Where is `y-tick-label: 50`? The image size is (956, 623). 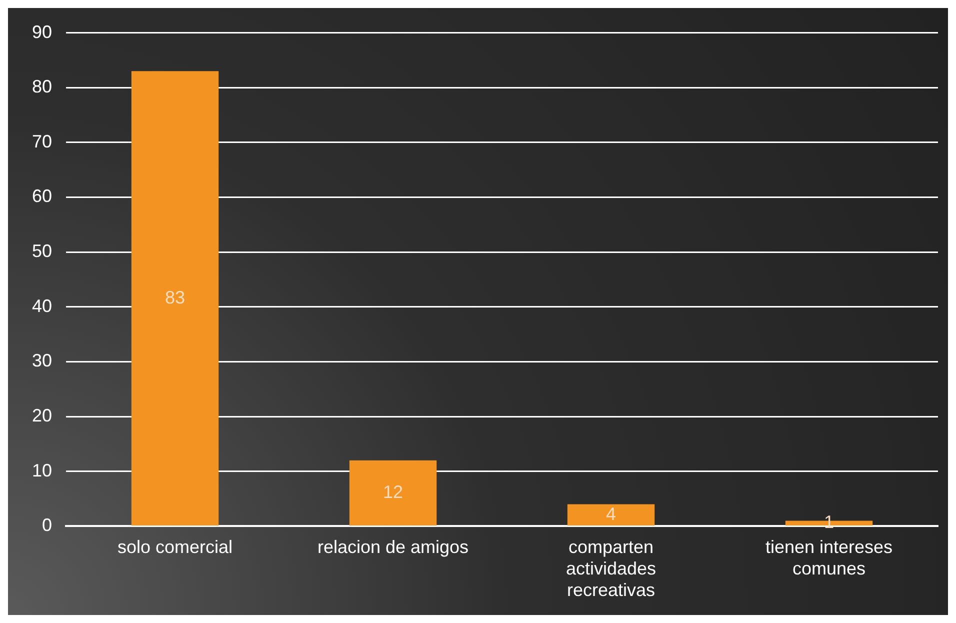
y-tick-label: 50 is located at coordinates (42, 251).